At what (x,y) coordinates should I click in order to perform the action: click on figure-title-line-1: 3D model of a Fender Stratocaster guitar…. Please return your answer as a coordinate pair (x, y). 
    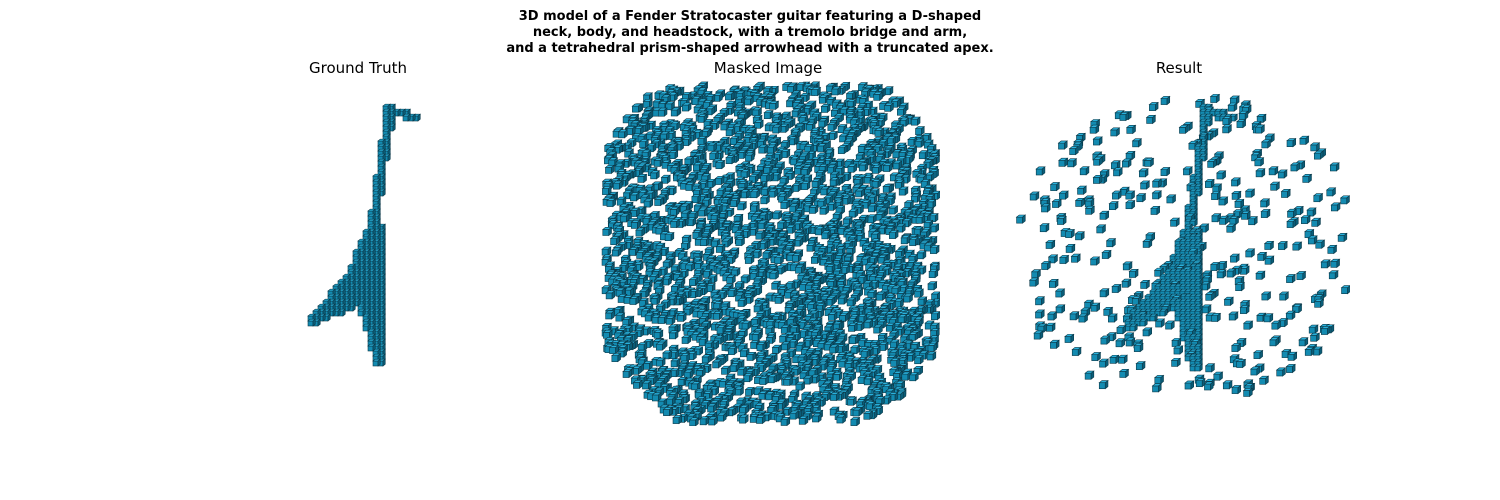
    Looking at the image, I should click on (750, 16).